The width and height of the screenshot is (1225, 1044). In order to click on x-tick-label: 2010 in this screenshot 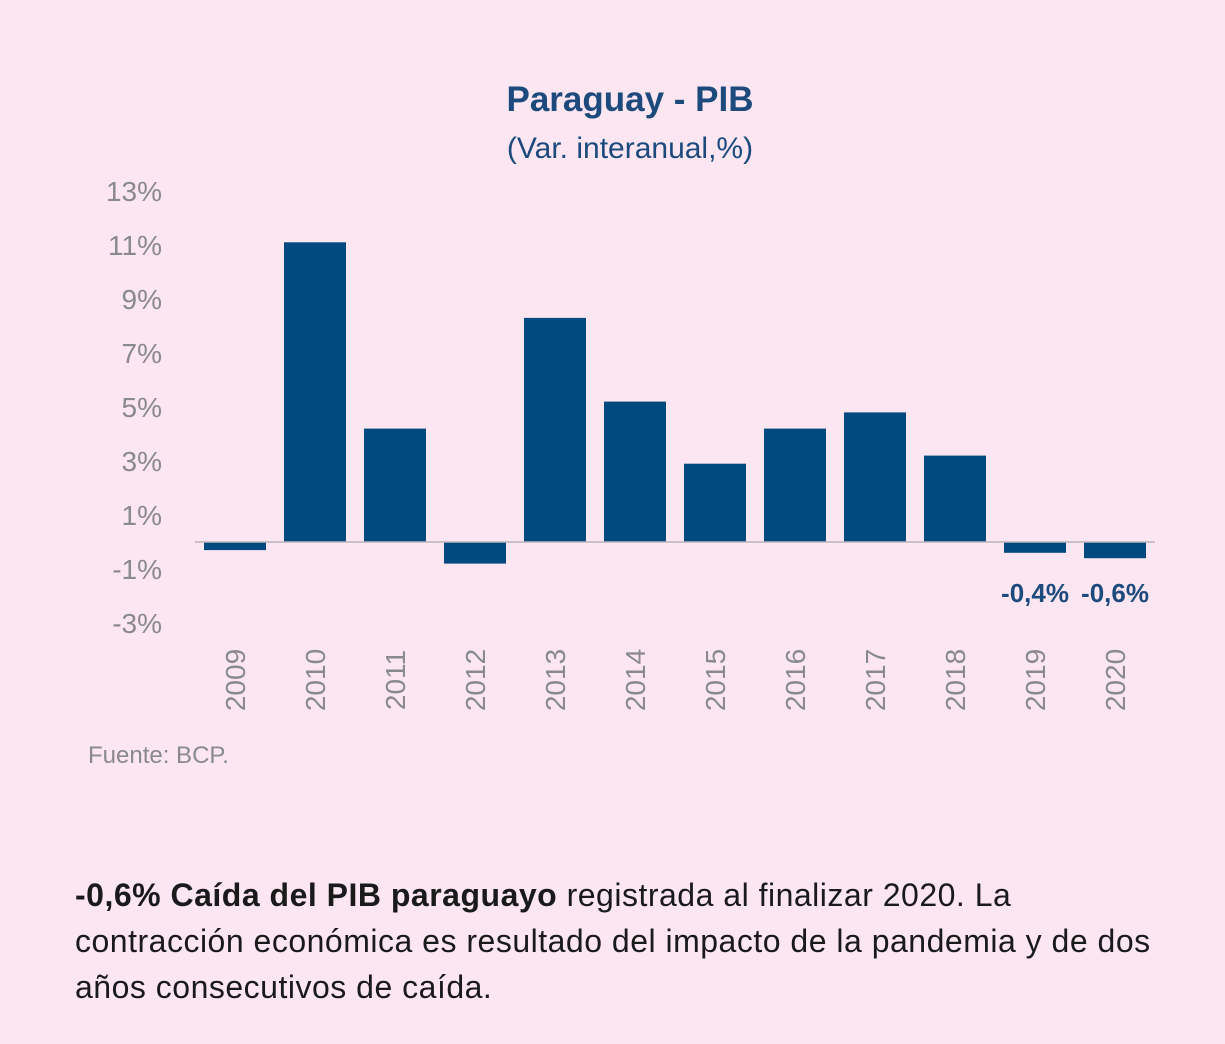, I will do `click(315, 680)`.